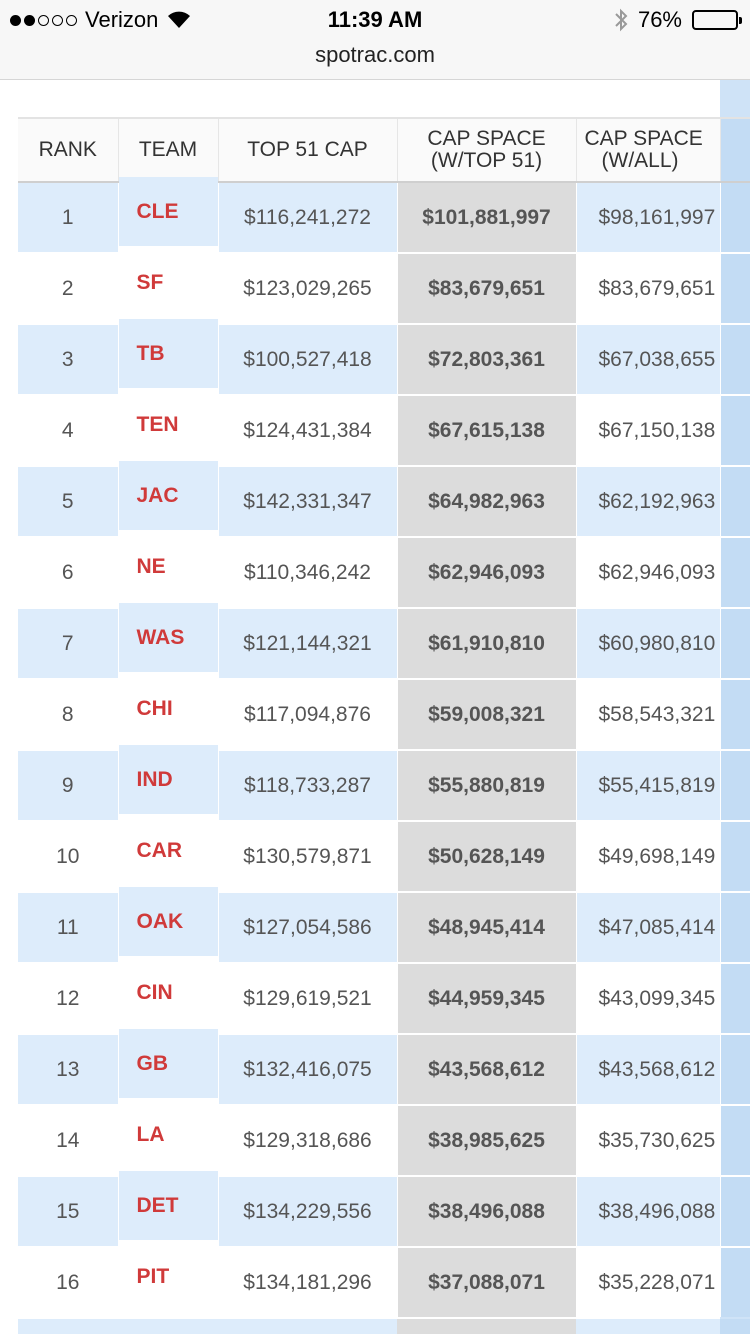 This screenshot has height=1334, width=750. What do you see at coordinates (384, 1208) in the screenshot?
I see `table-row: 15 DET $134,229,556 $38,496,088 $38,496,088` at bounding box center [384, 1208].